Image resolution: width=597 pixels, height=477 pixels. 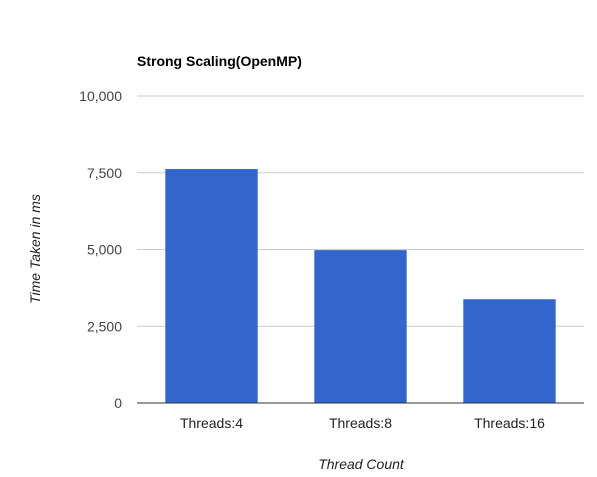 I want to click on x-tick-label: Threads:8, so click(x=360, y=423).